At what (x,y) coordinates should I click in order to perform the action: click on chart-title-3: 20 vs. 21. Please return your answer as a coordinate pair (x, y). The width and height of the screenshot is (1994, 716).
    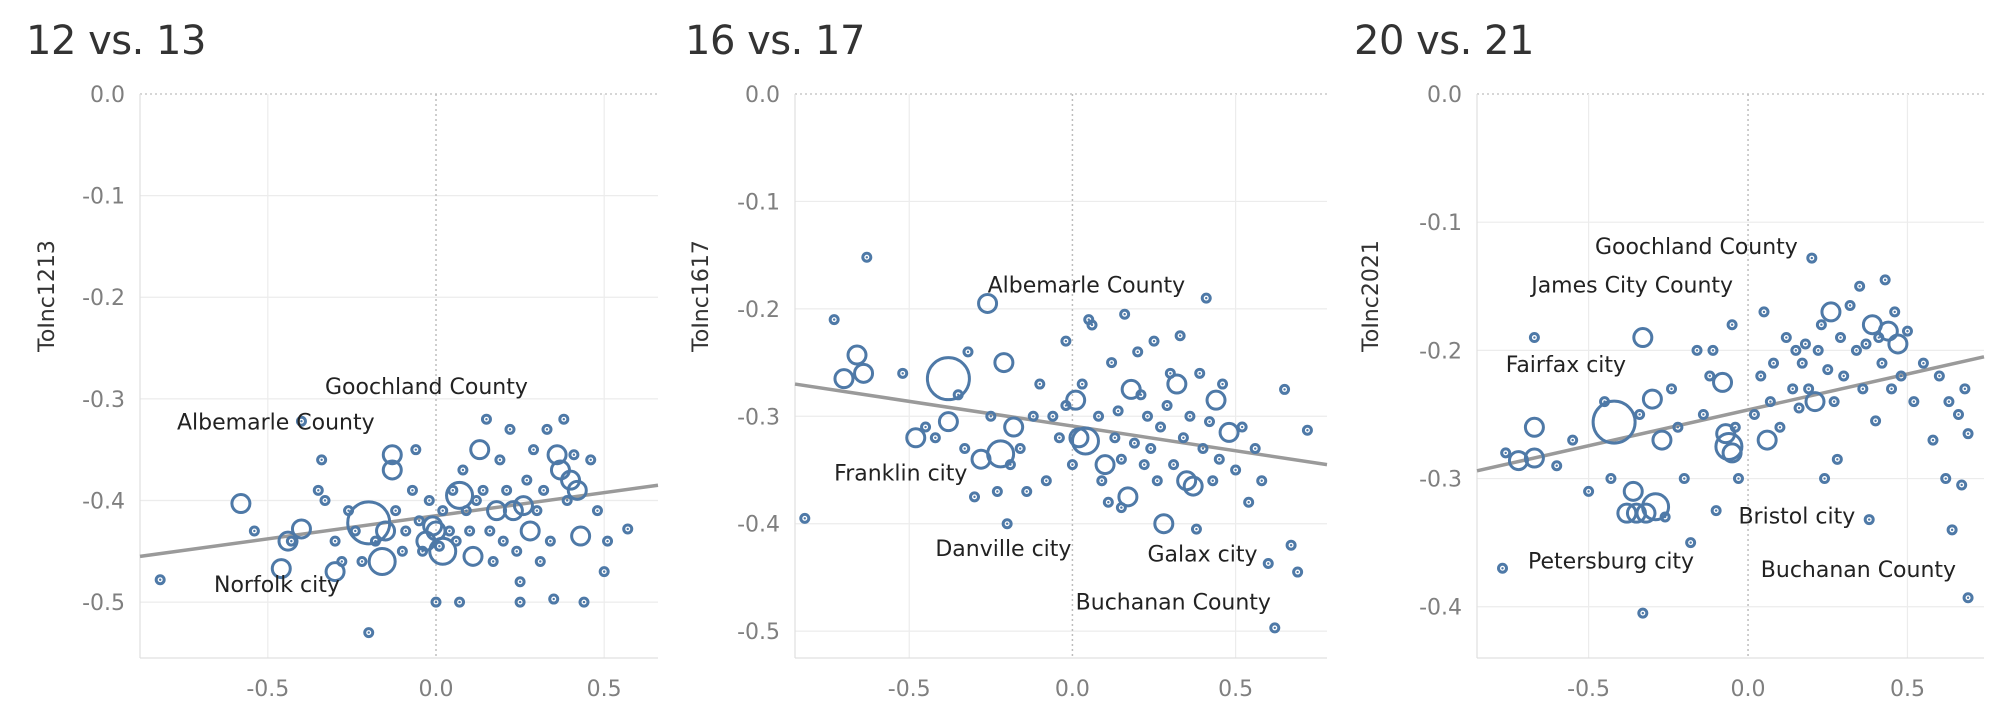
    Looking at the image, I should click on (1444, 41).